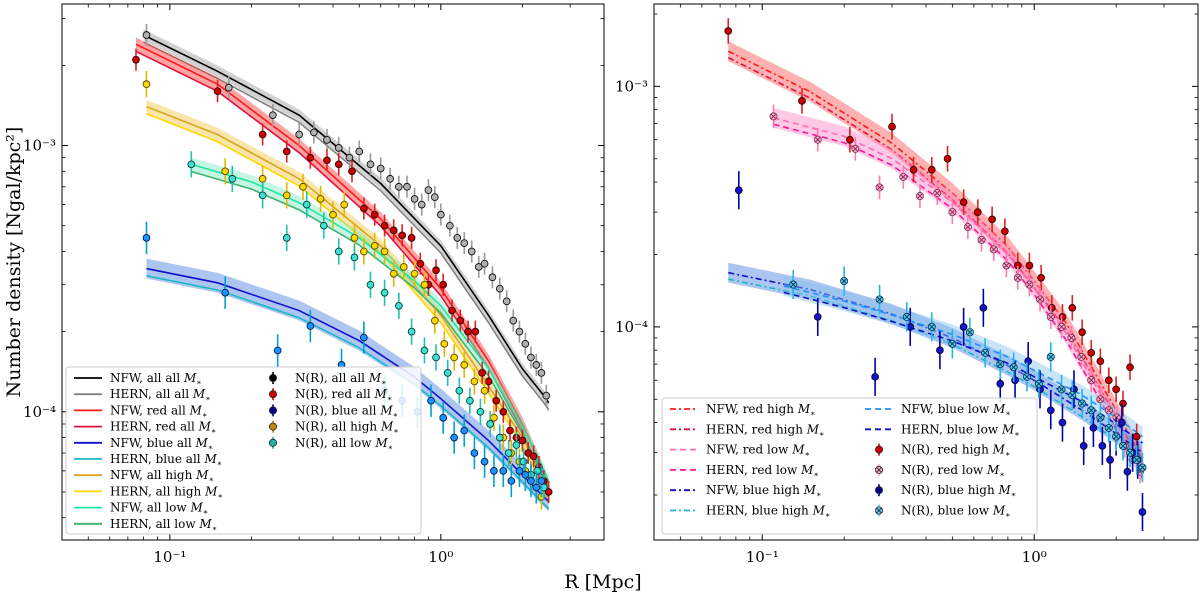 This screenshot has height=601, width=1200. What do you see at coordinates (160, 395) in the screenshot?
I see `legend-label: HERN, all all M∗` at bounding box center [160, 395].